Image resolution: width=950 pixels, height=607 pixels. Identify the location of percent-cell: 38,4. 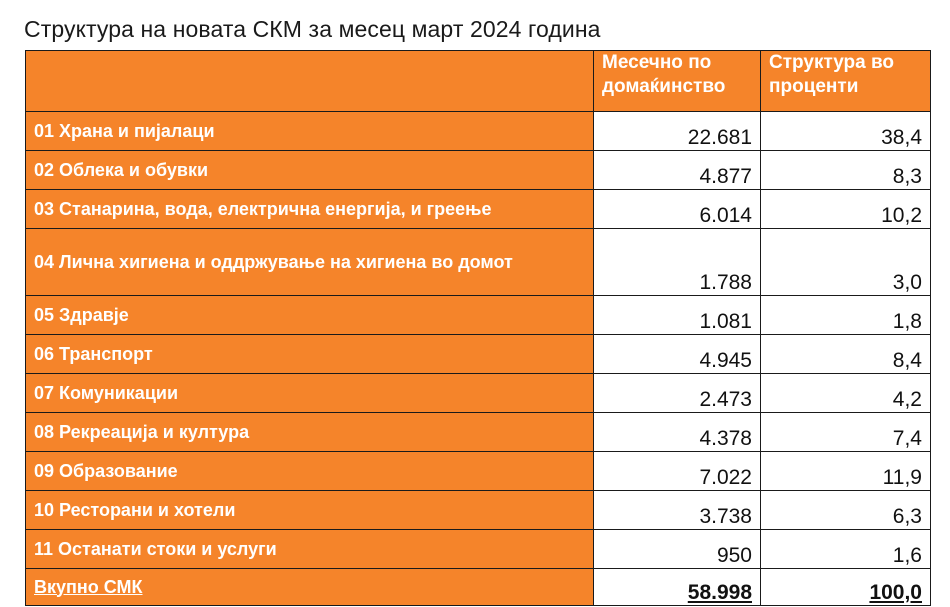
(845, 131).